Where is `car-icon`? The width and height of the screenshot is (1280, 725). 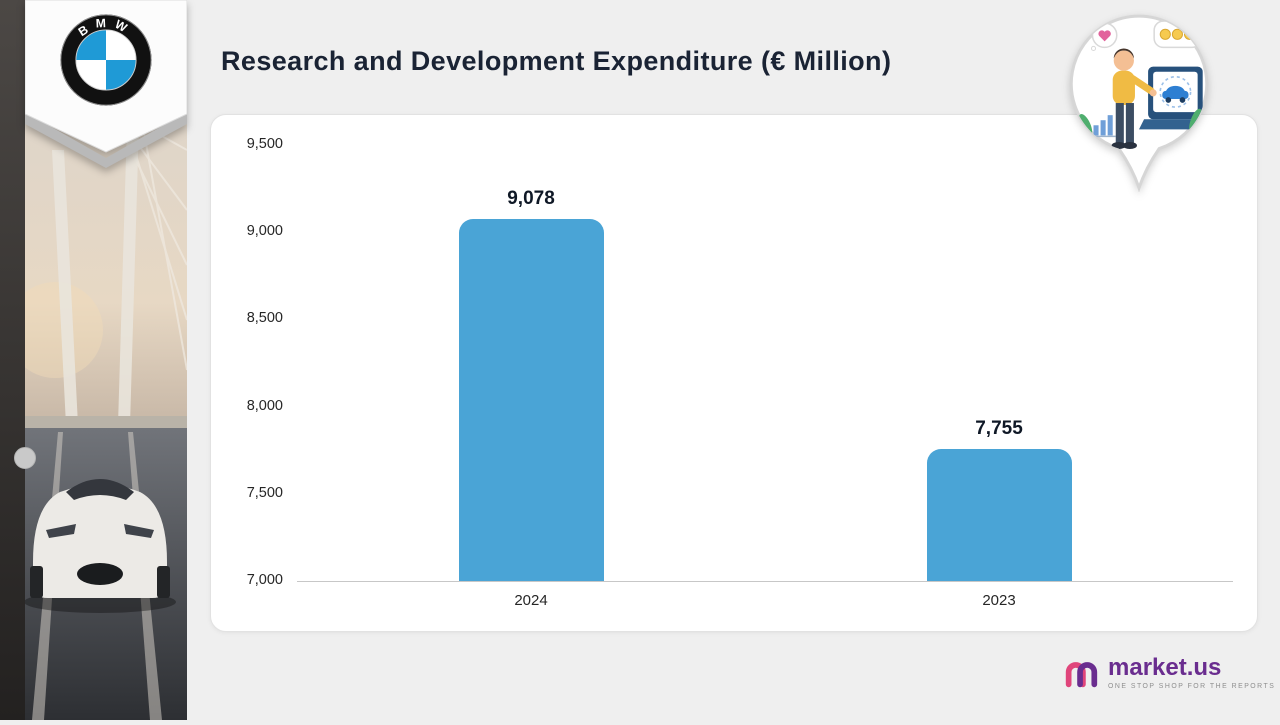 car-icon is located at coordinates (1175, 94).